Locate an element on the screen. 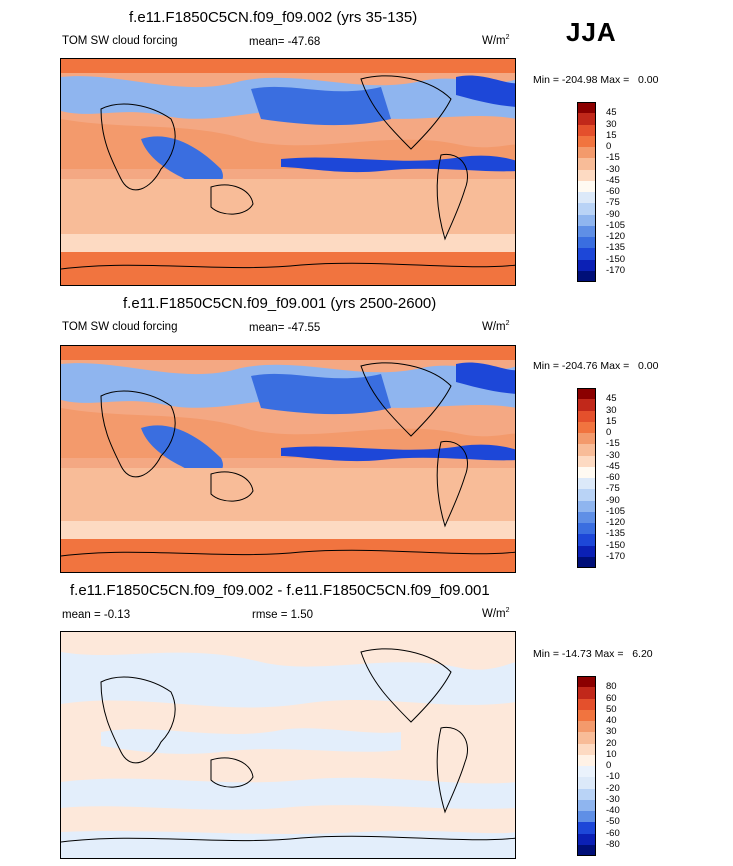  colorbar-tick-label: -40 is located at coordinates (613, 810).